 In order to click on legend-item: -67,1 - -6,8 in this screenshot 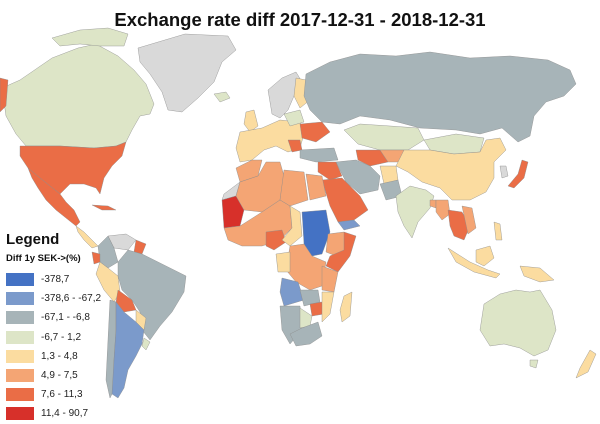, I will do `click(53, 317)`.